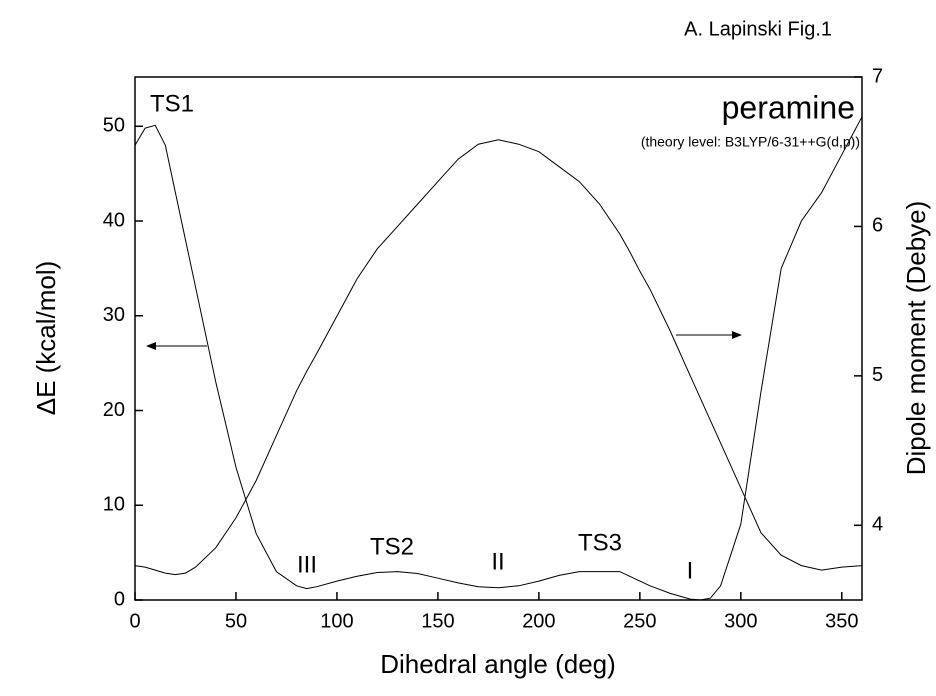 Image resolution: width=936 pixels, height=696 pixels. I want to click on x-tick-label: 50, so click(236, 621).